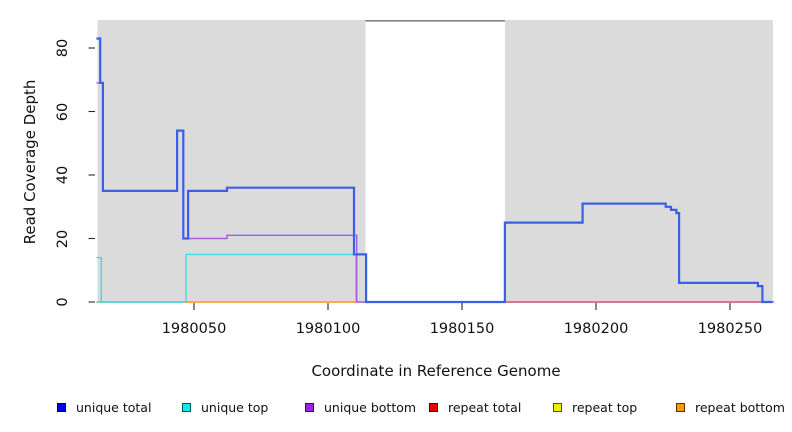  I want to click on legend-item-repeat-total: repeat total, so click(475, 407).